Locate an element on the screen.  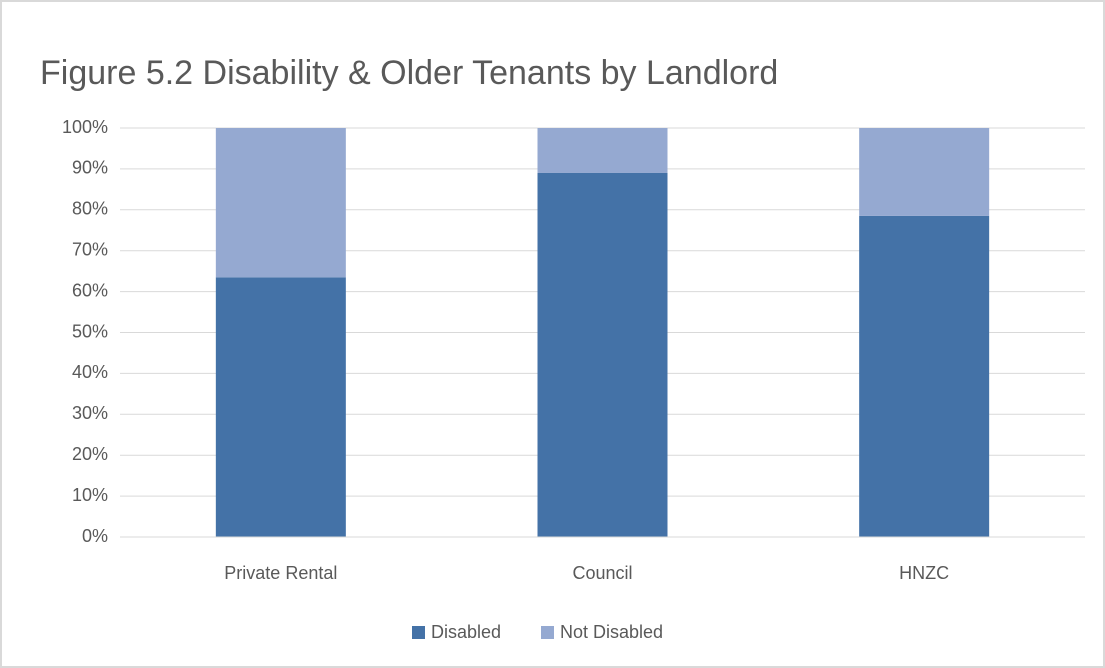
y-tick-label: 30% is located at coordinates (90, 413).